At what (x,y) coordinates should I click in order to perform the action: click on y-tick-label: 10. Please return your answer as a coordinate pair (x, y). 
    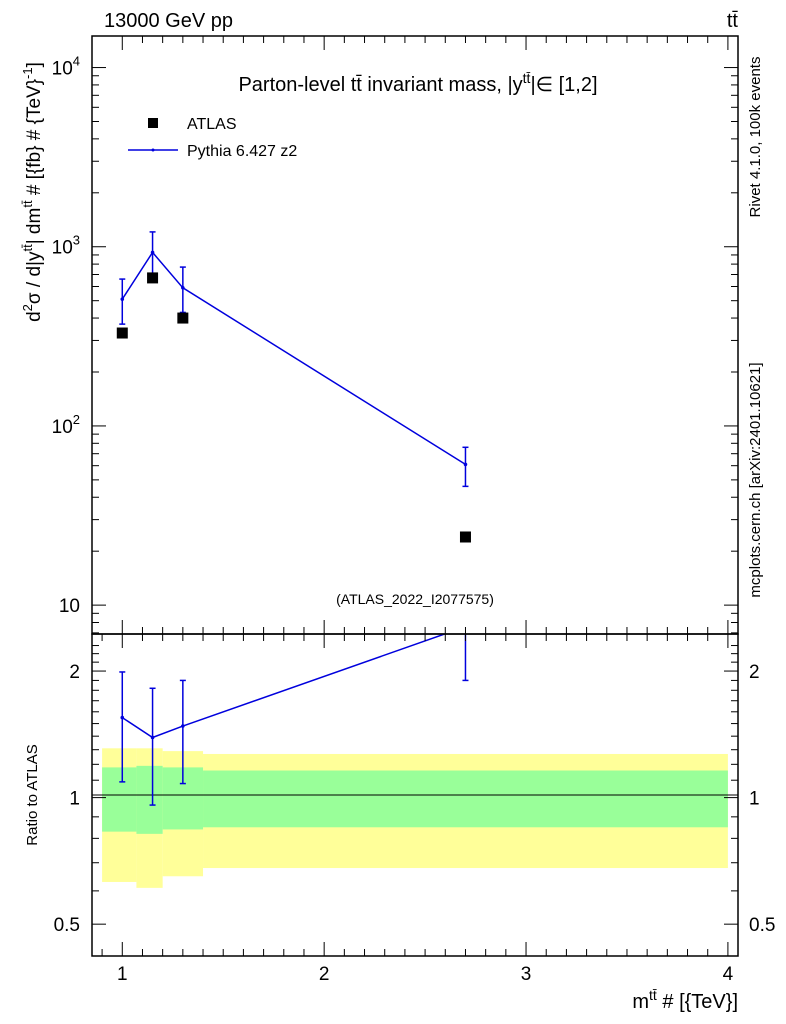
    Looking at the image, I should click on (69, 606).